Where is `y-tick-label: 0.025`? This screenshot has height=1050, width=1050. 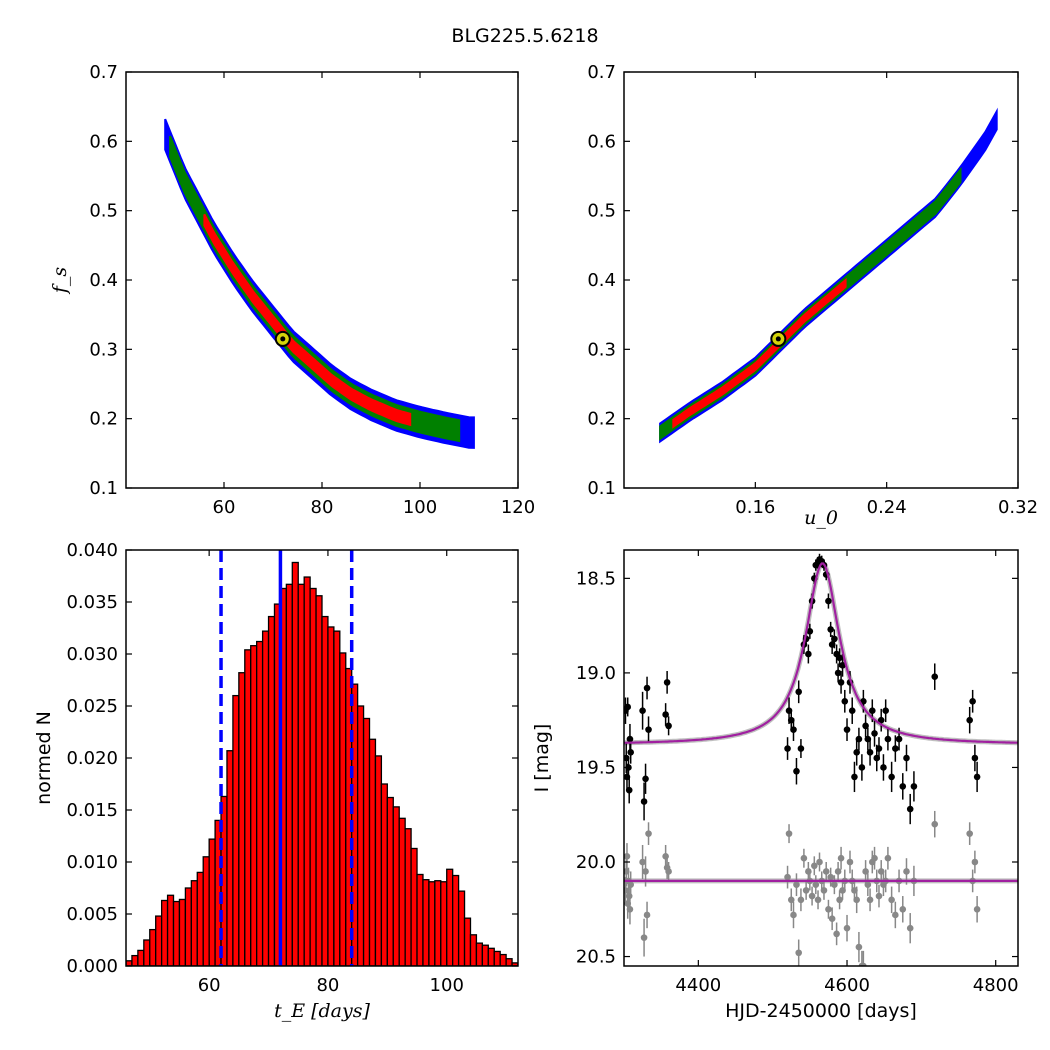 y-tick-label: 0.025 is located at coordinates (92, 706).